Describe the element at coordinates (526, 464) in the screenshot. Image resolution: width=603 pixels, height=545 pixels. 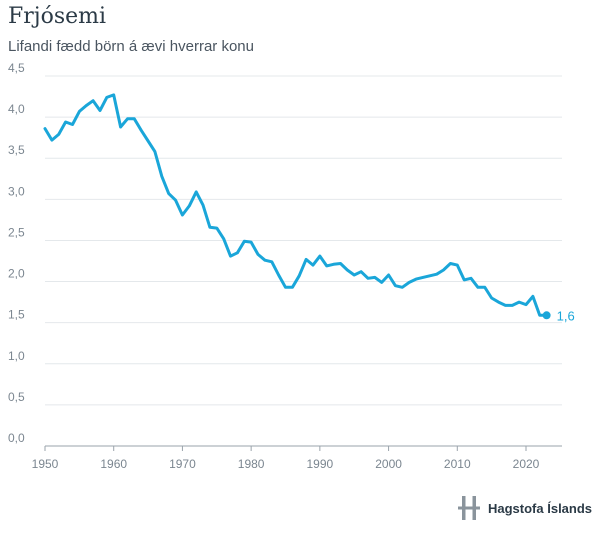
I see `x-tick-label: 2020` at that location.